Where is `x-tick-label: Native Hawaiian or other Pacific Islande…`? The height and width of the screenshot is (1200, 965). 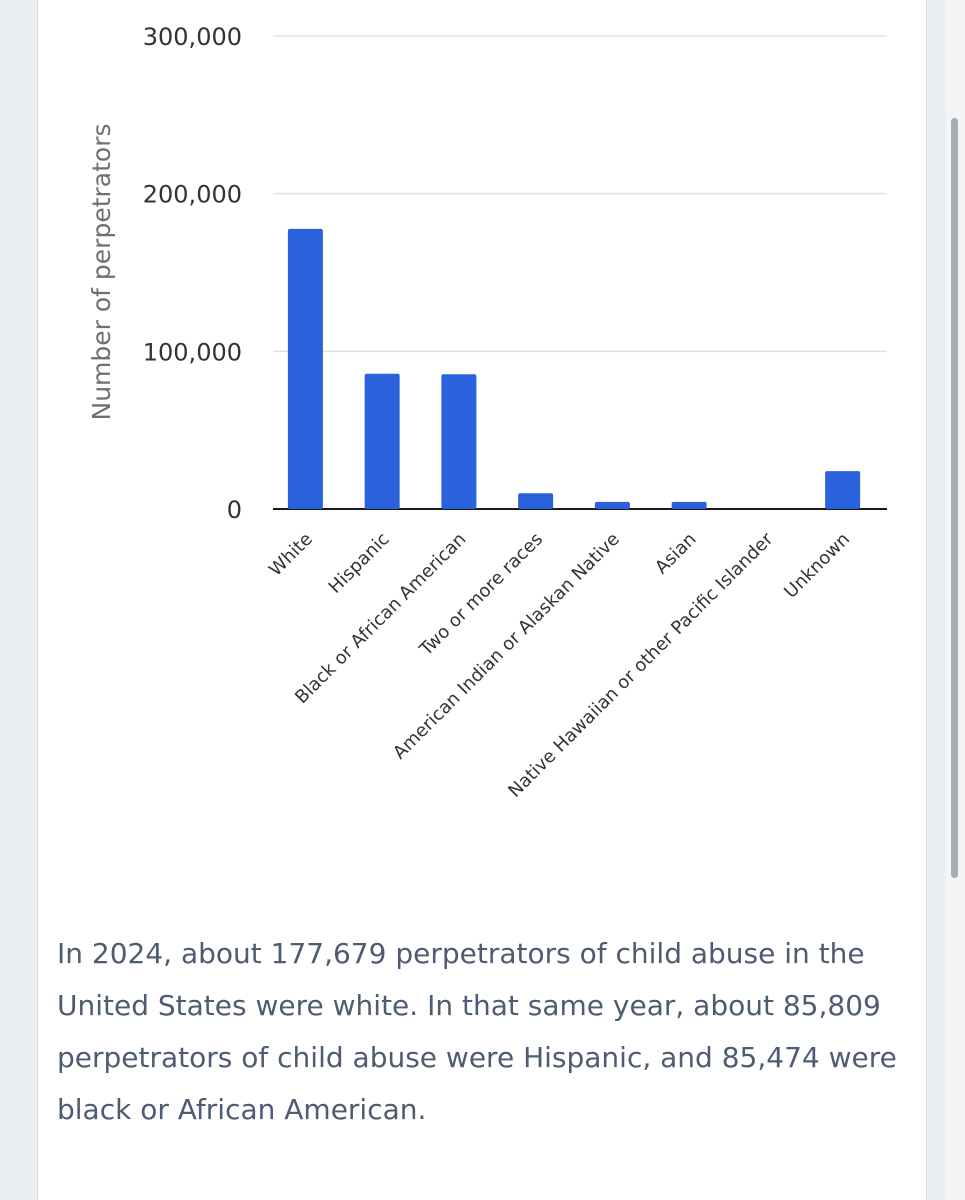 x-tick-label: Native Hawaiian or other Pacific Islande… is located at coordinates (641, 665).